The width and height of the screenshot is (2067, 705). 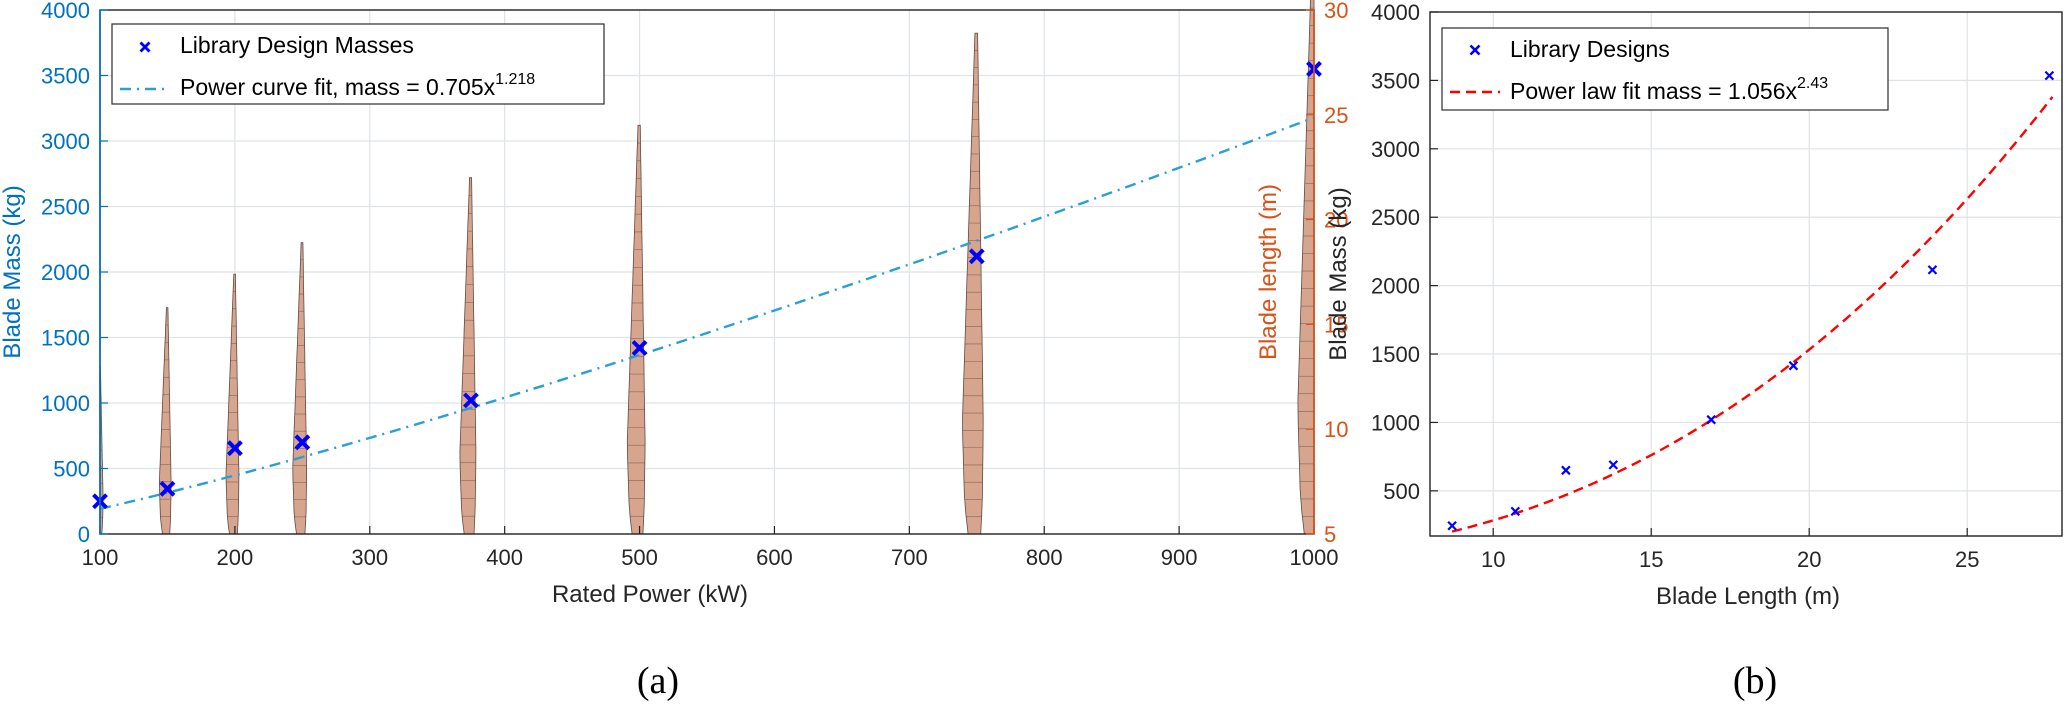 What do you see at coordinates (100, 557) in the screenshot?
I see `panel-a-x-tick-label: 100` at bounding box center [100, 557].